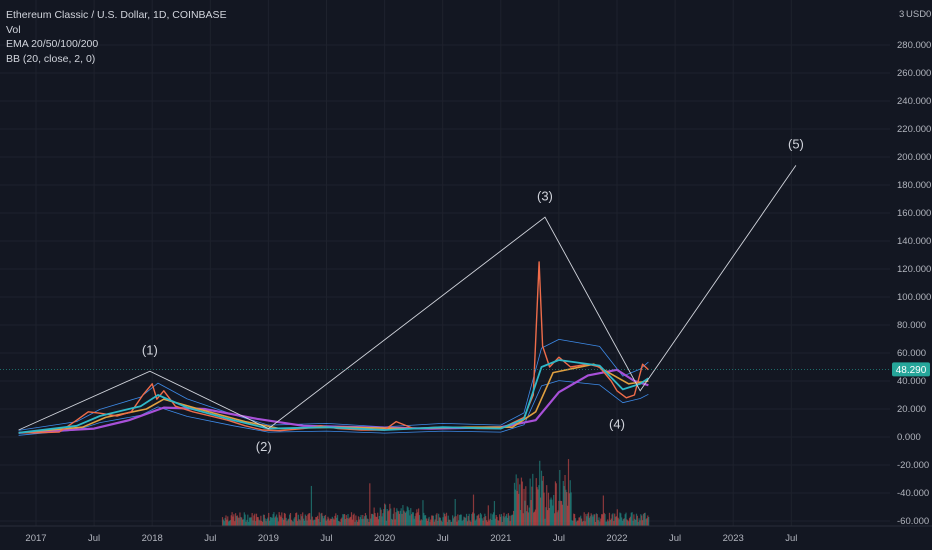 This screenshot has height=550, width=932. What do you see at coordinates (913, 465) in the screenshot?
I see `price-tick-label: -20.000` at bounding box center [913, 465].